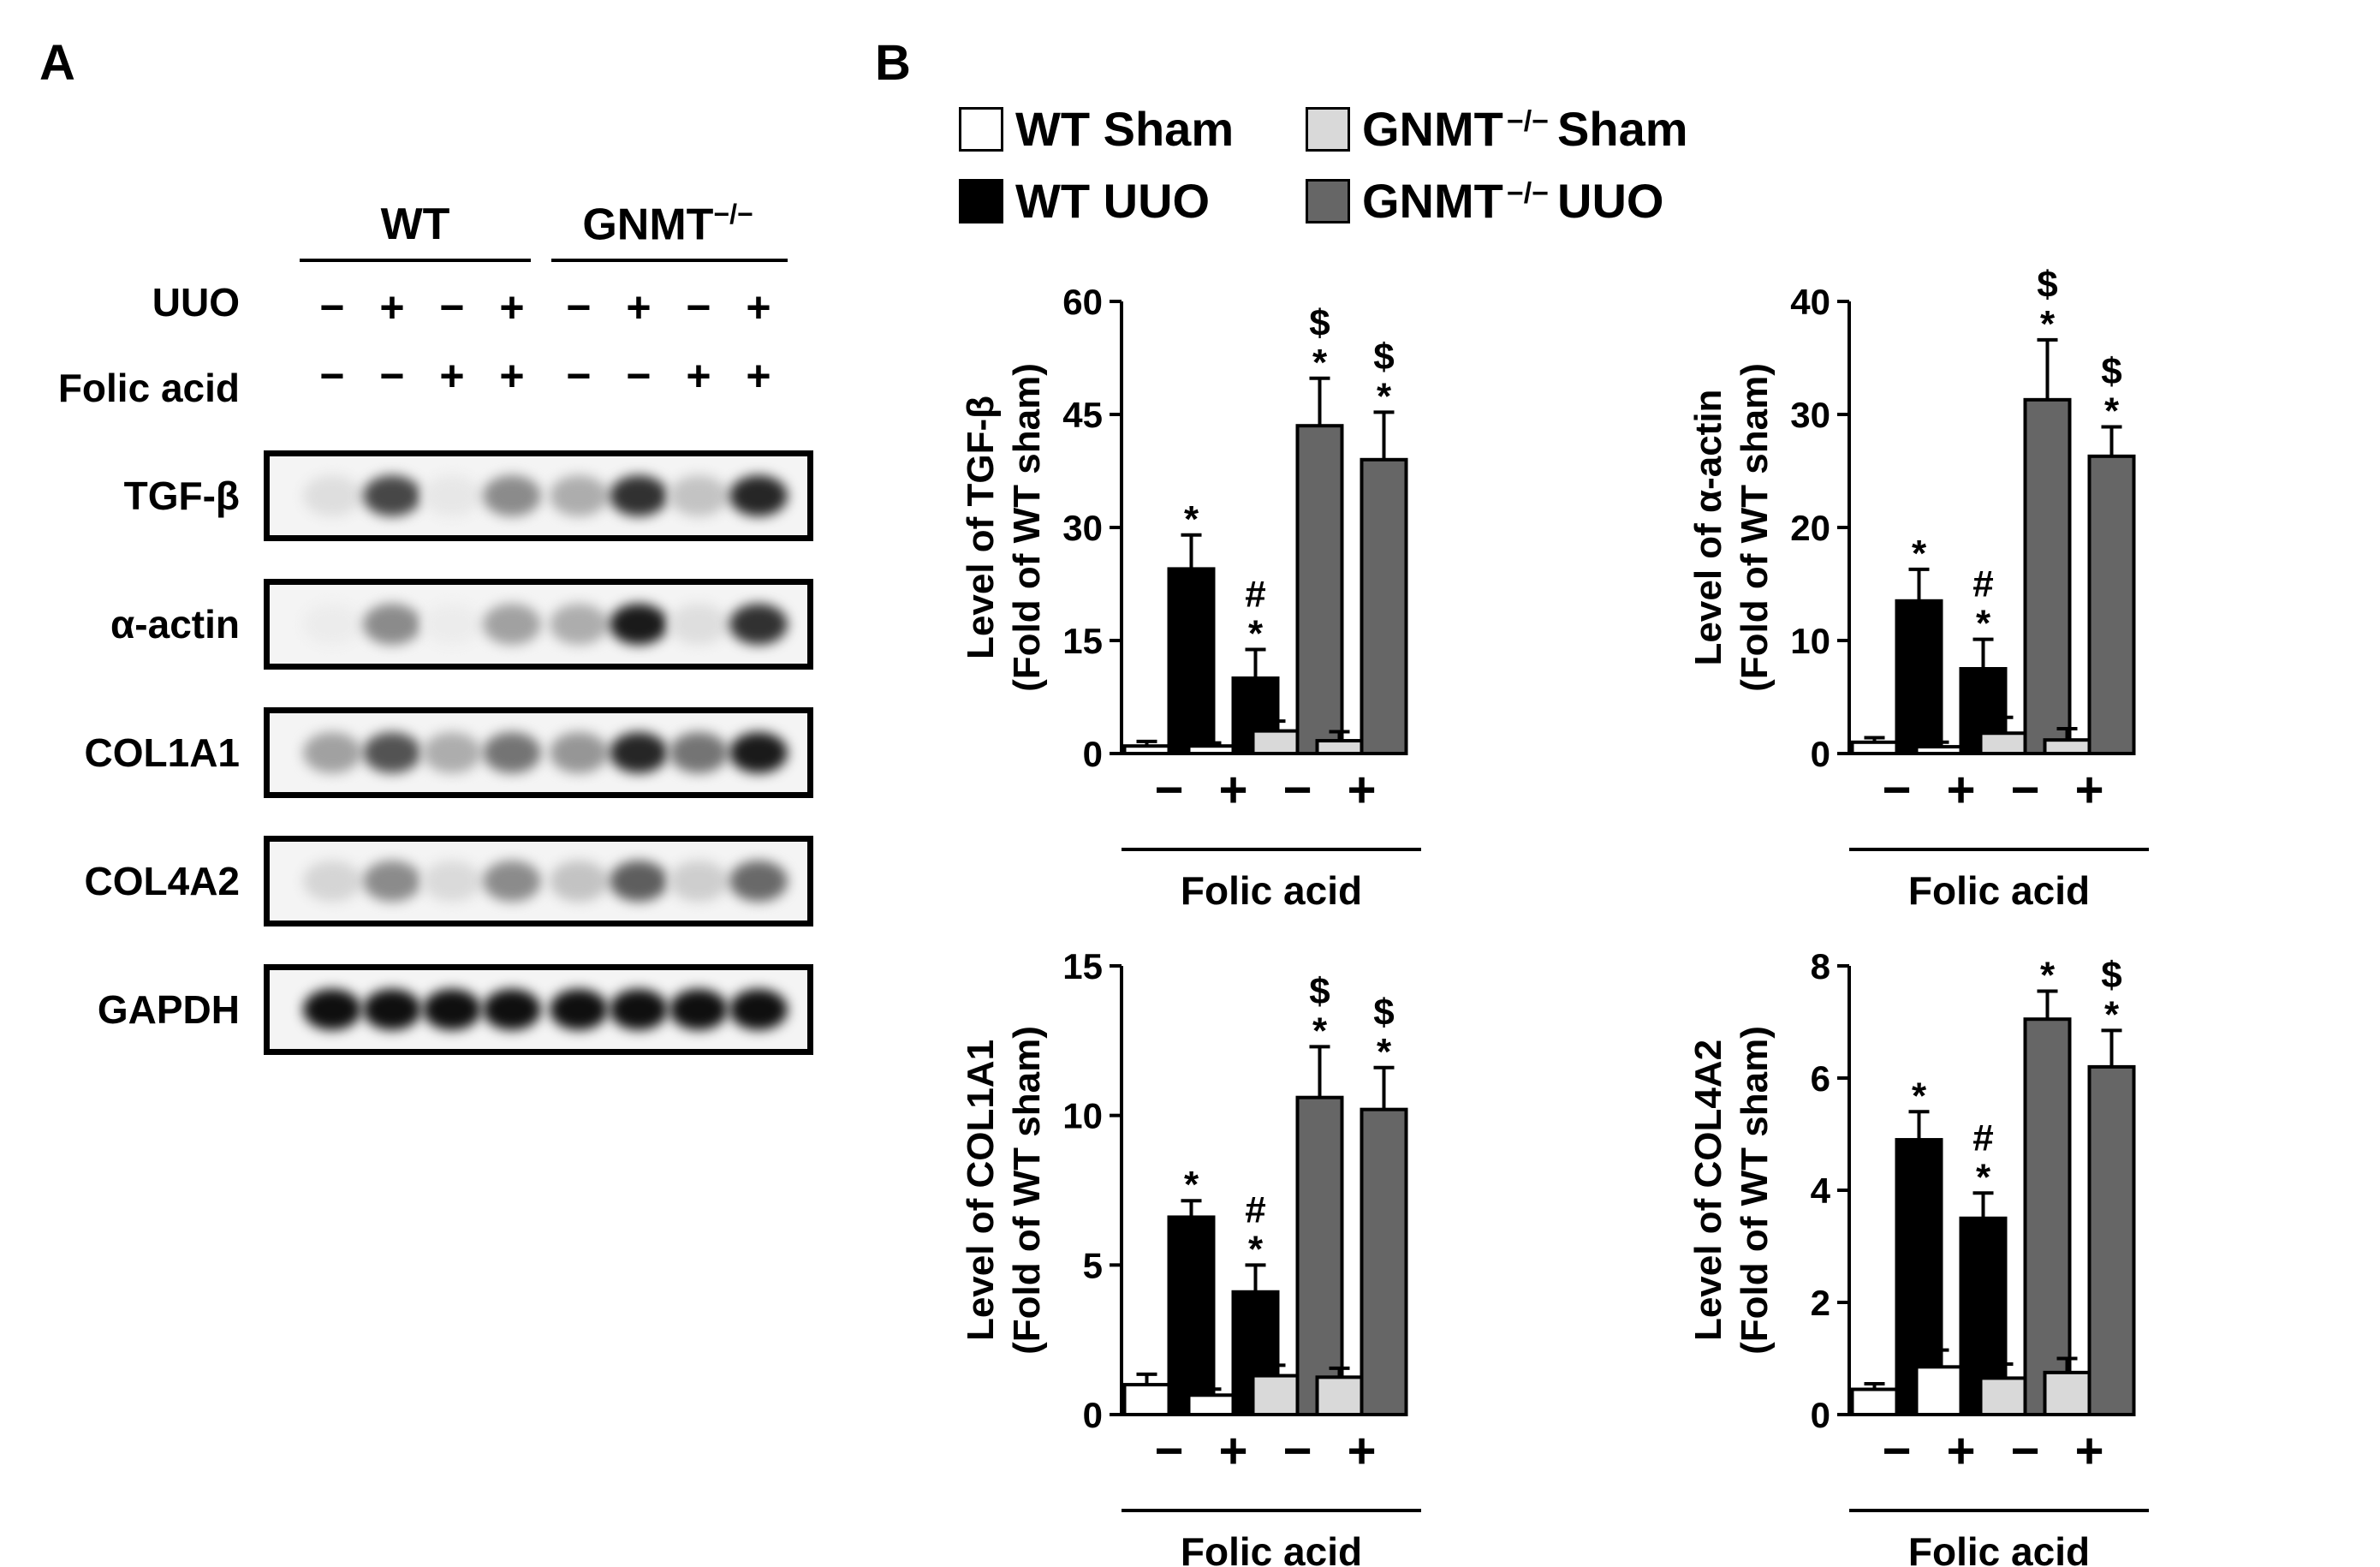  I want to click on legend-label-gnmt-sham: GNMT, so click(1433, 129).